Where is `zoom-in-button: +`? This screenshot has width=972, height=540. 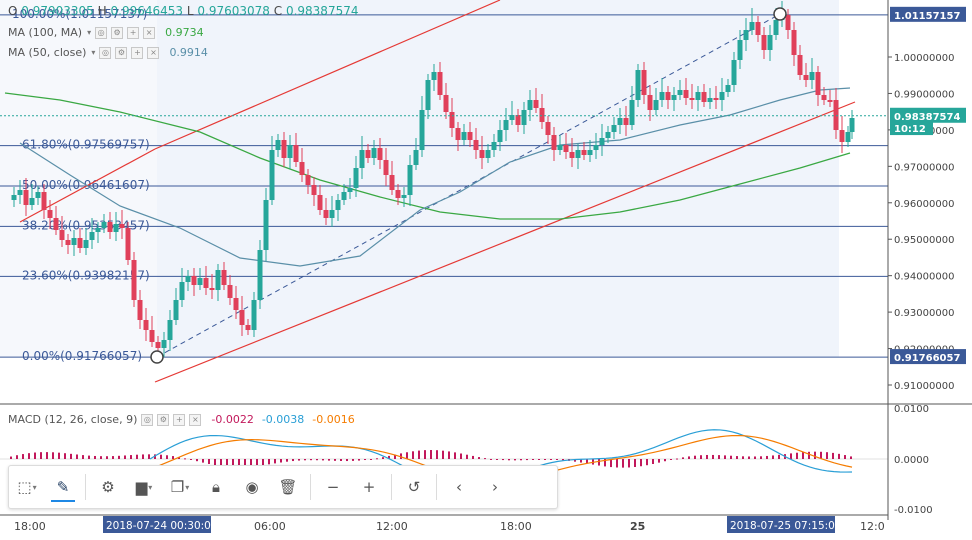 zoom-in-button: + is located at coordinates (369, 487).